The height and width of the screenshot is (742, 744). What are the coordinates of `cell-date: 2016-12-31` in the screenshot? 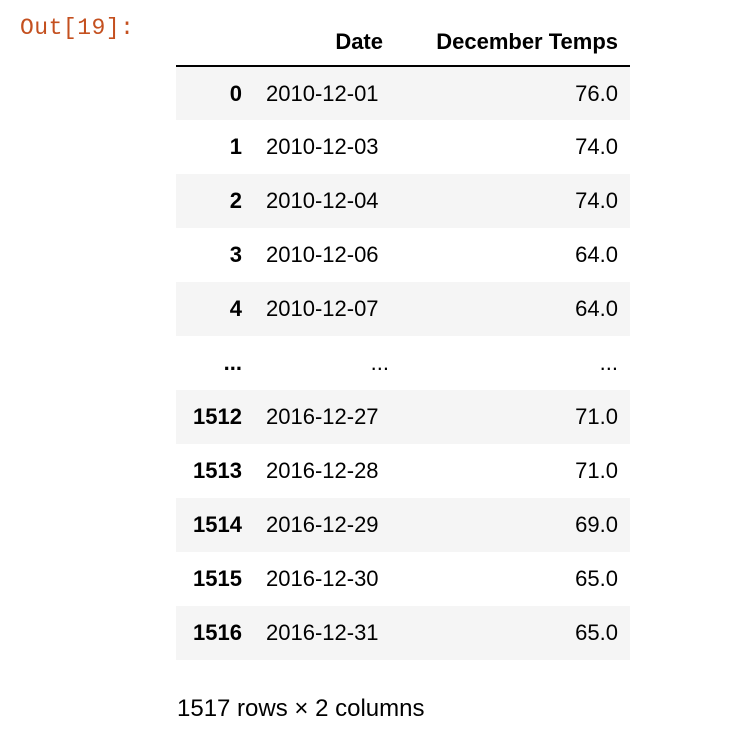 It's located at (322, 632).